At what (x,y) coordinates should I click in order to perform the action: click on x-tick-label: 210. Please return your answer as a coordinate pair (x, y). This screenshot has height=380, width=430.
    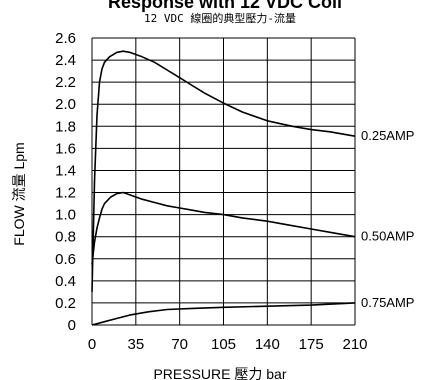
    Looking at the image, I should click on (354, 344).